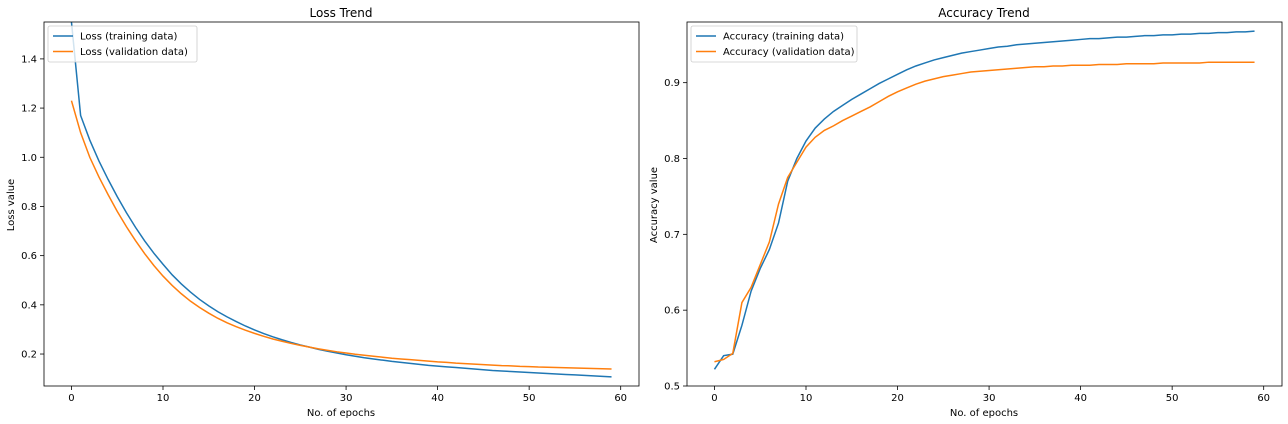 Image resolution: width=1288 pixels, height=424 pixels. Describe the element at coordinates (29, 256) in the screenshot. I see `loss-y-tick-label: 0.6` at that location.